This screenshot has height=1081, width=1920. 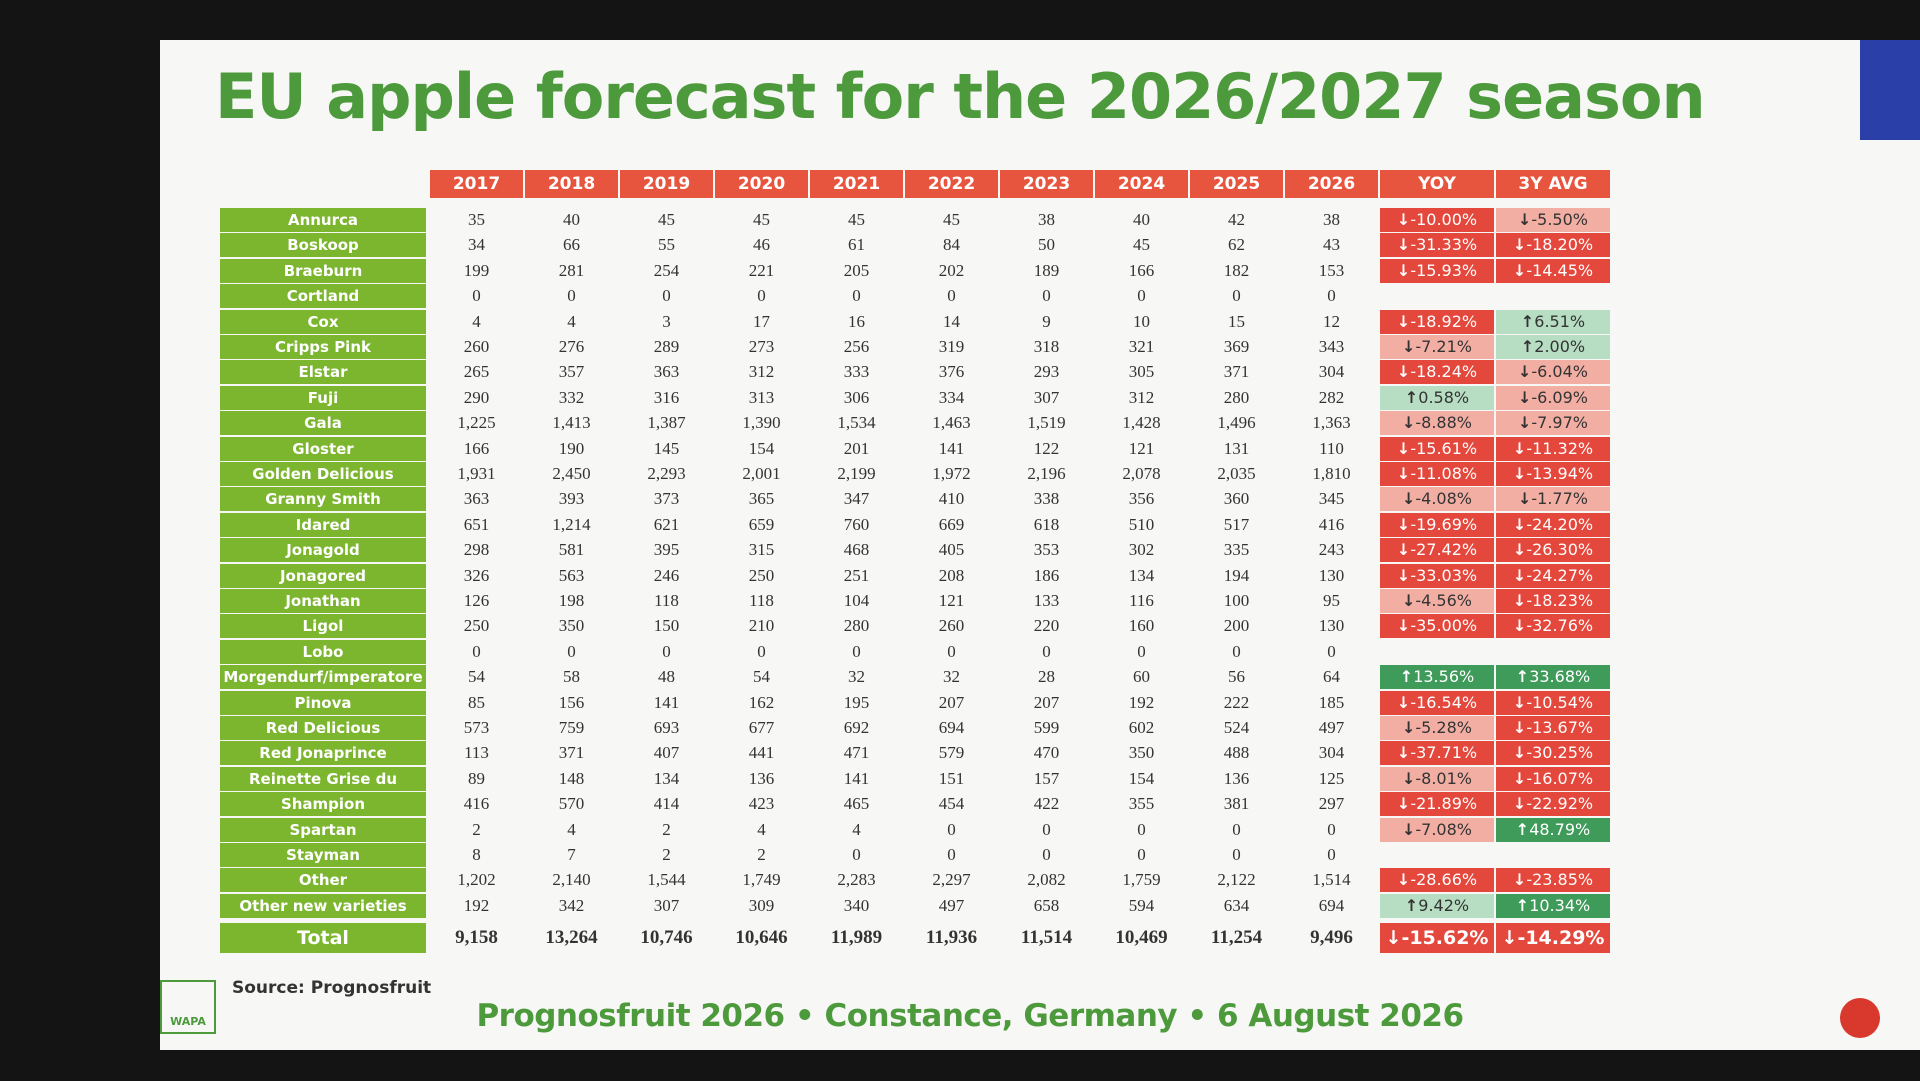 What do you see at coordinates (1141, 753) in the screenshot?
I see `value-cell: 350` at bounding box center [1141, 753].